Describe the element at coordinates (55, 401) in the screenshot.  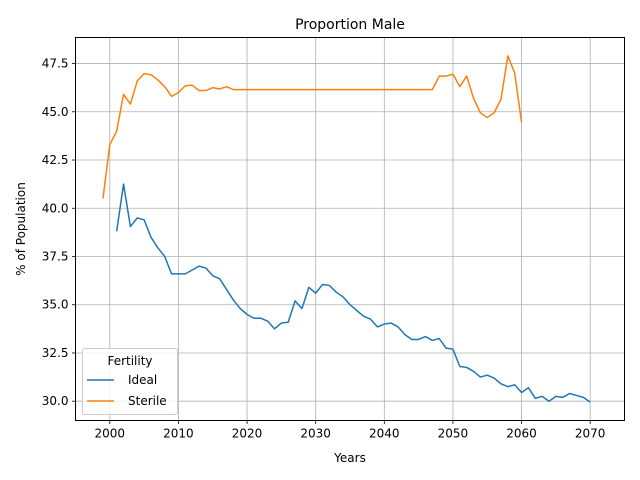
I see `y-tick-label: 30.0` at that location.